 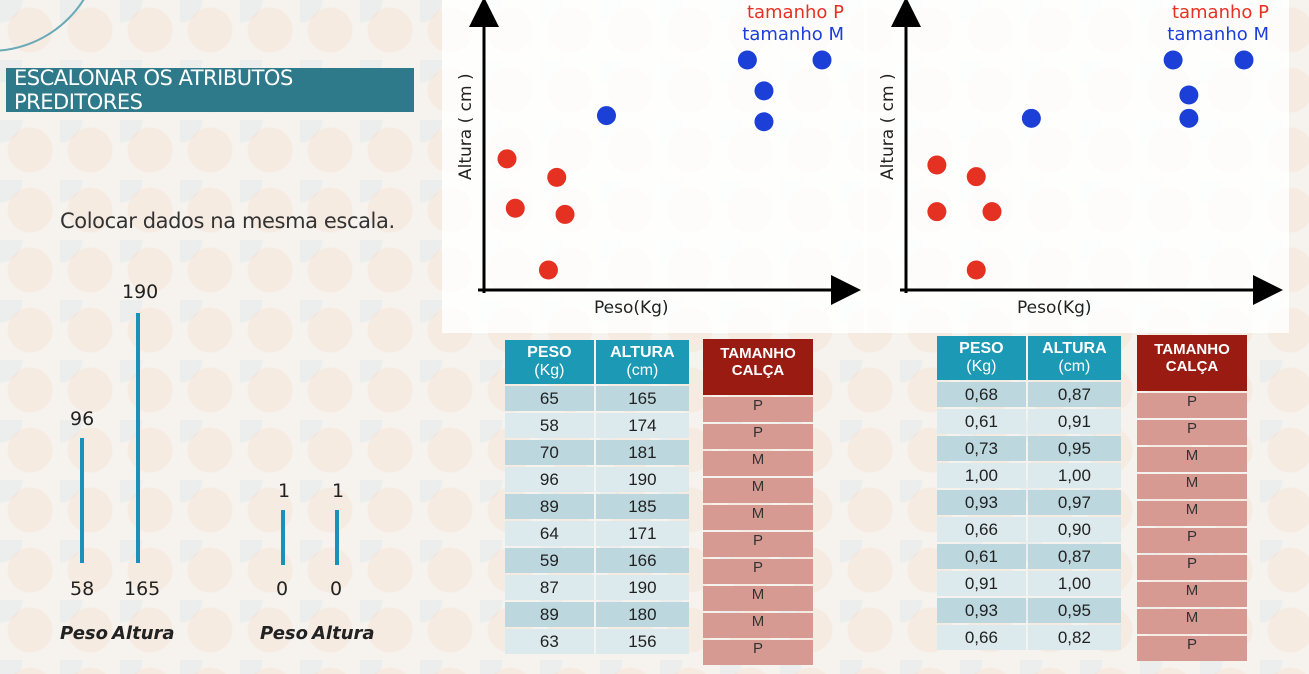 What do you see at coordinates (642, 560) in the screenshot?
I see `cell-altura: 166` at bounding box center [642, 560].